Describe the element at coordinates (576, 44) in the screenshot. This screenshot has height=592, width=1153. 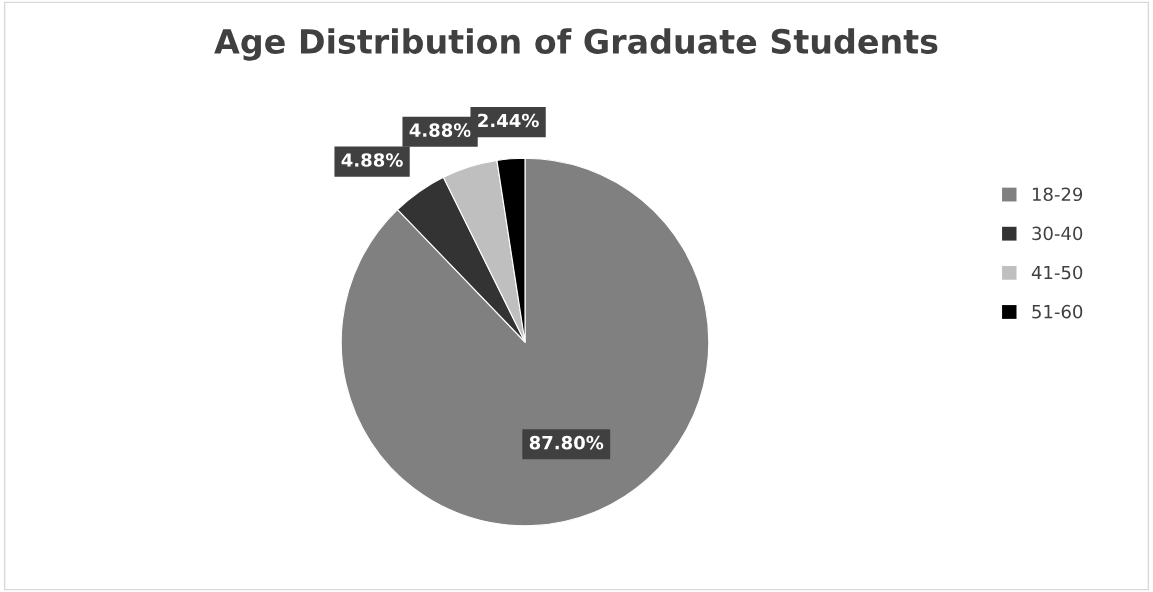
I see `chart-title: Age Distribution of Graduate Students` at that location.